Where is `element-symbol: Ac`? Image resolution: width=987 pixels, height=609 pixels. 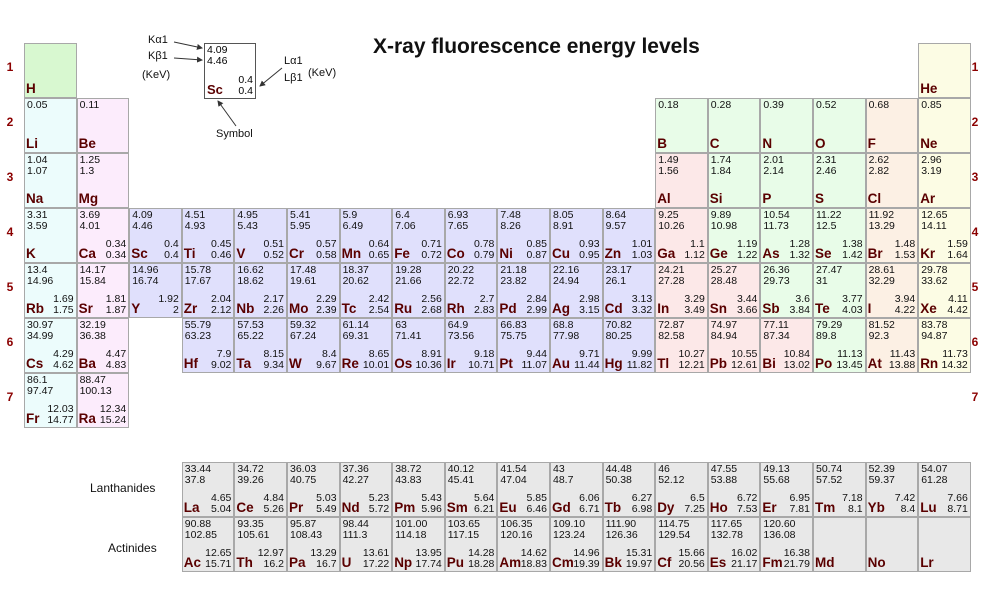 element-symbol: Ac is located at coordinates (192, 562).